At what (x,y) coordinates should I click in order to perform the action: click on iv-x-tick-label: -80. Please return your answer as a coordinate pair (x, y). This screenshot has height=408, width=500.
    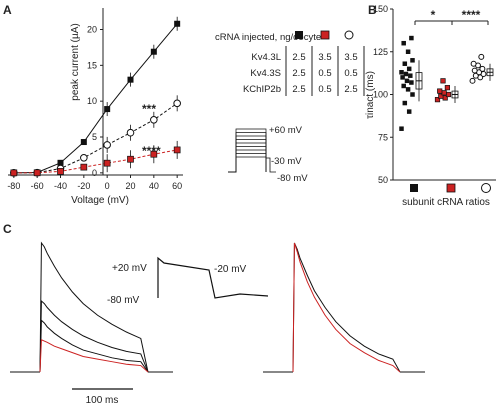
    Looking at the image, I should click on (13, 186).